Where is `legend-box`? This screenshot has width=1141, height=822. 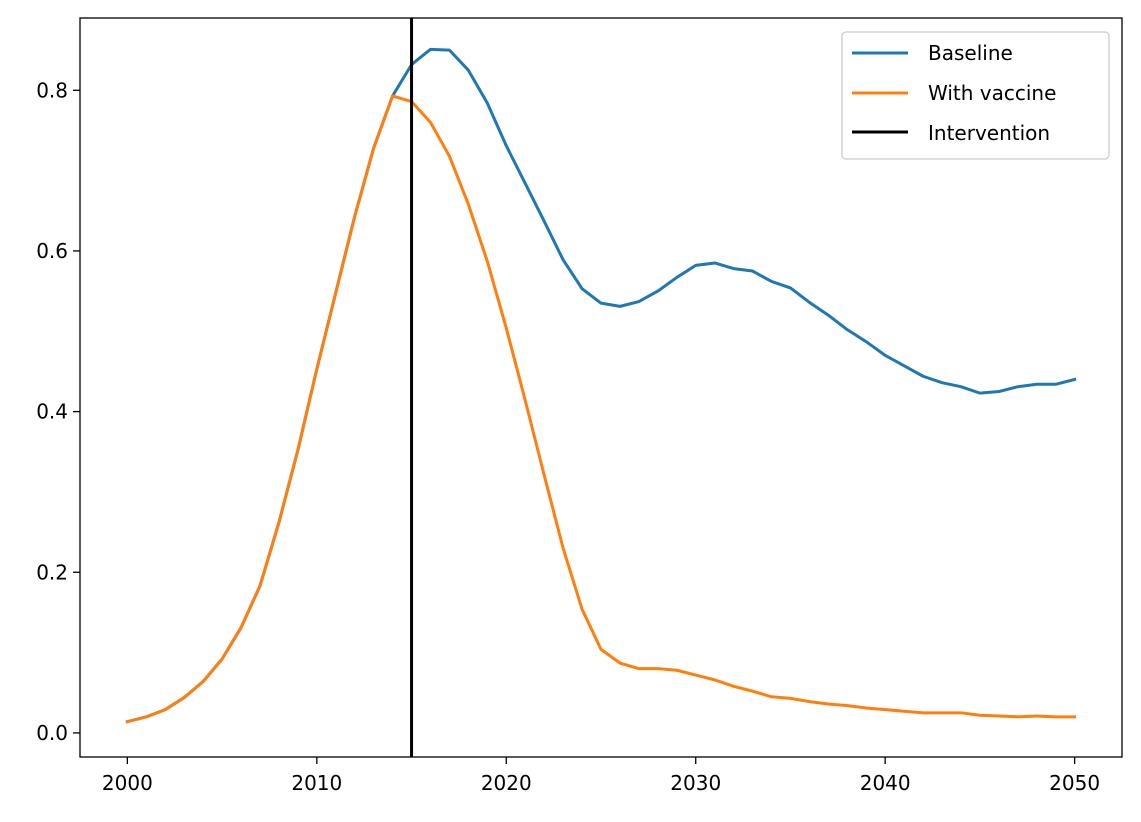 legend-box is located at coordinates (975, 95).